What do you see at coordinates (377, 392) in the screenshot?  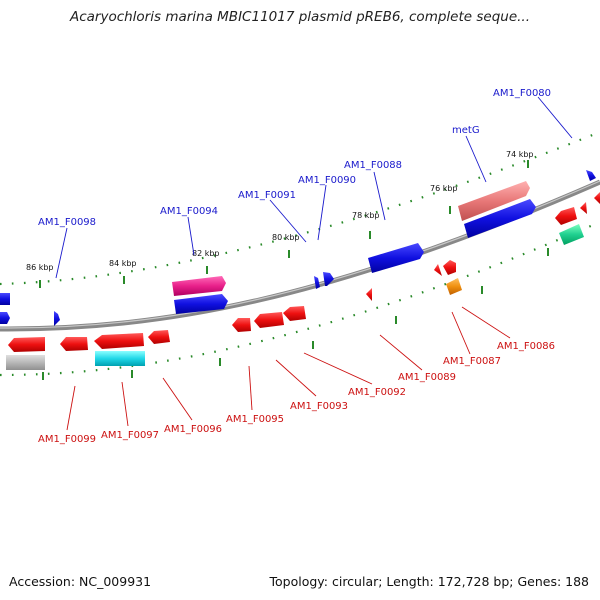 I see `gene-label-AM1_F0092: AM1_F0092` at bounding box center [377, 392].